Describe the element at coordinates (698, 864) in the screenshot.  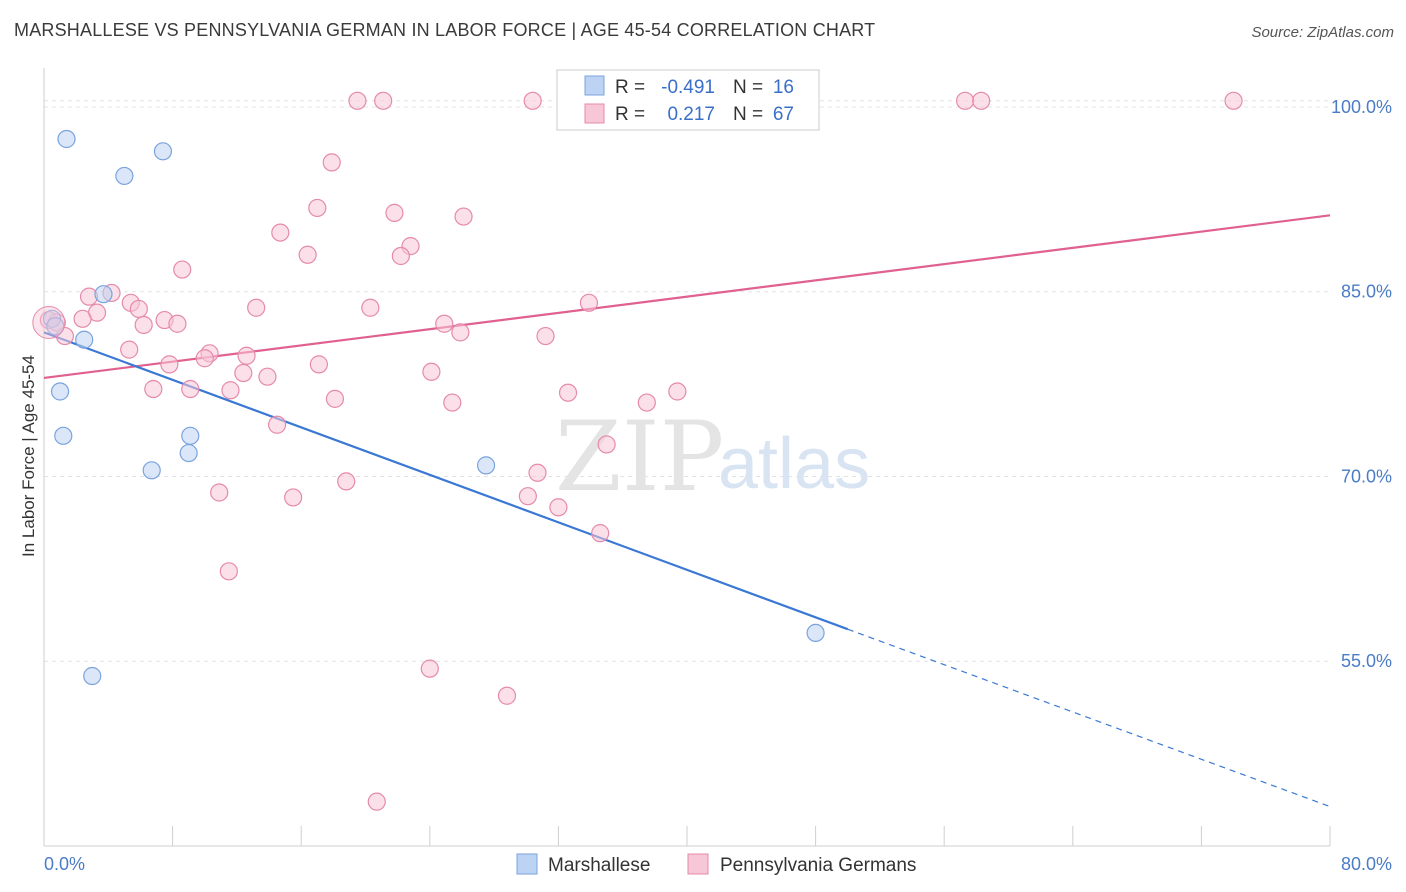
I see `legend-swatch-pennsylvania-germans` at that location.